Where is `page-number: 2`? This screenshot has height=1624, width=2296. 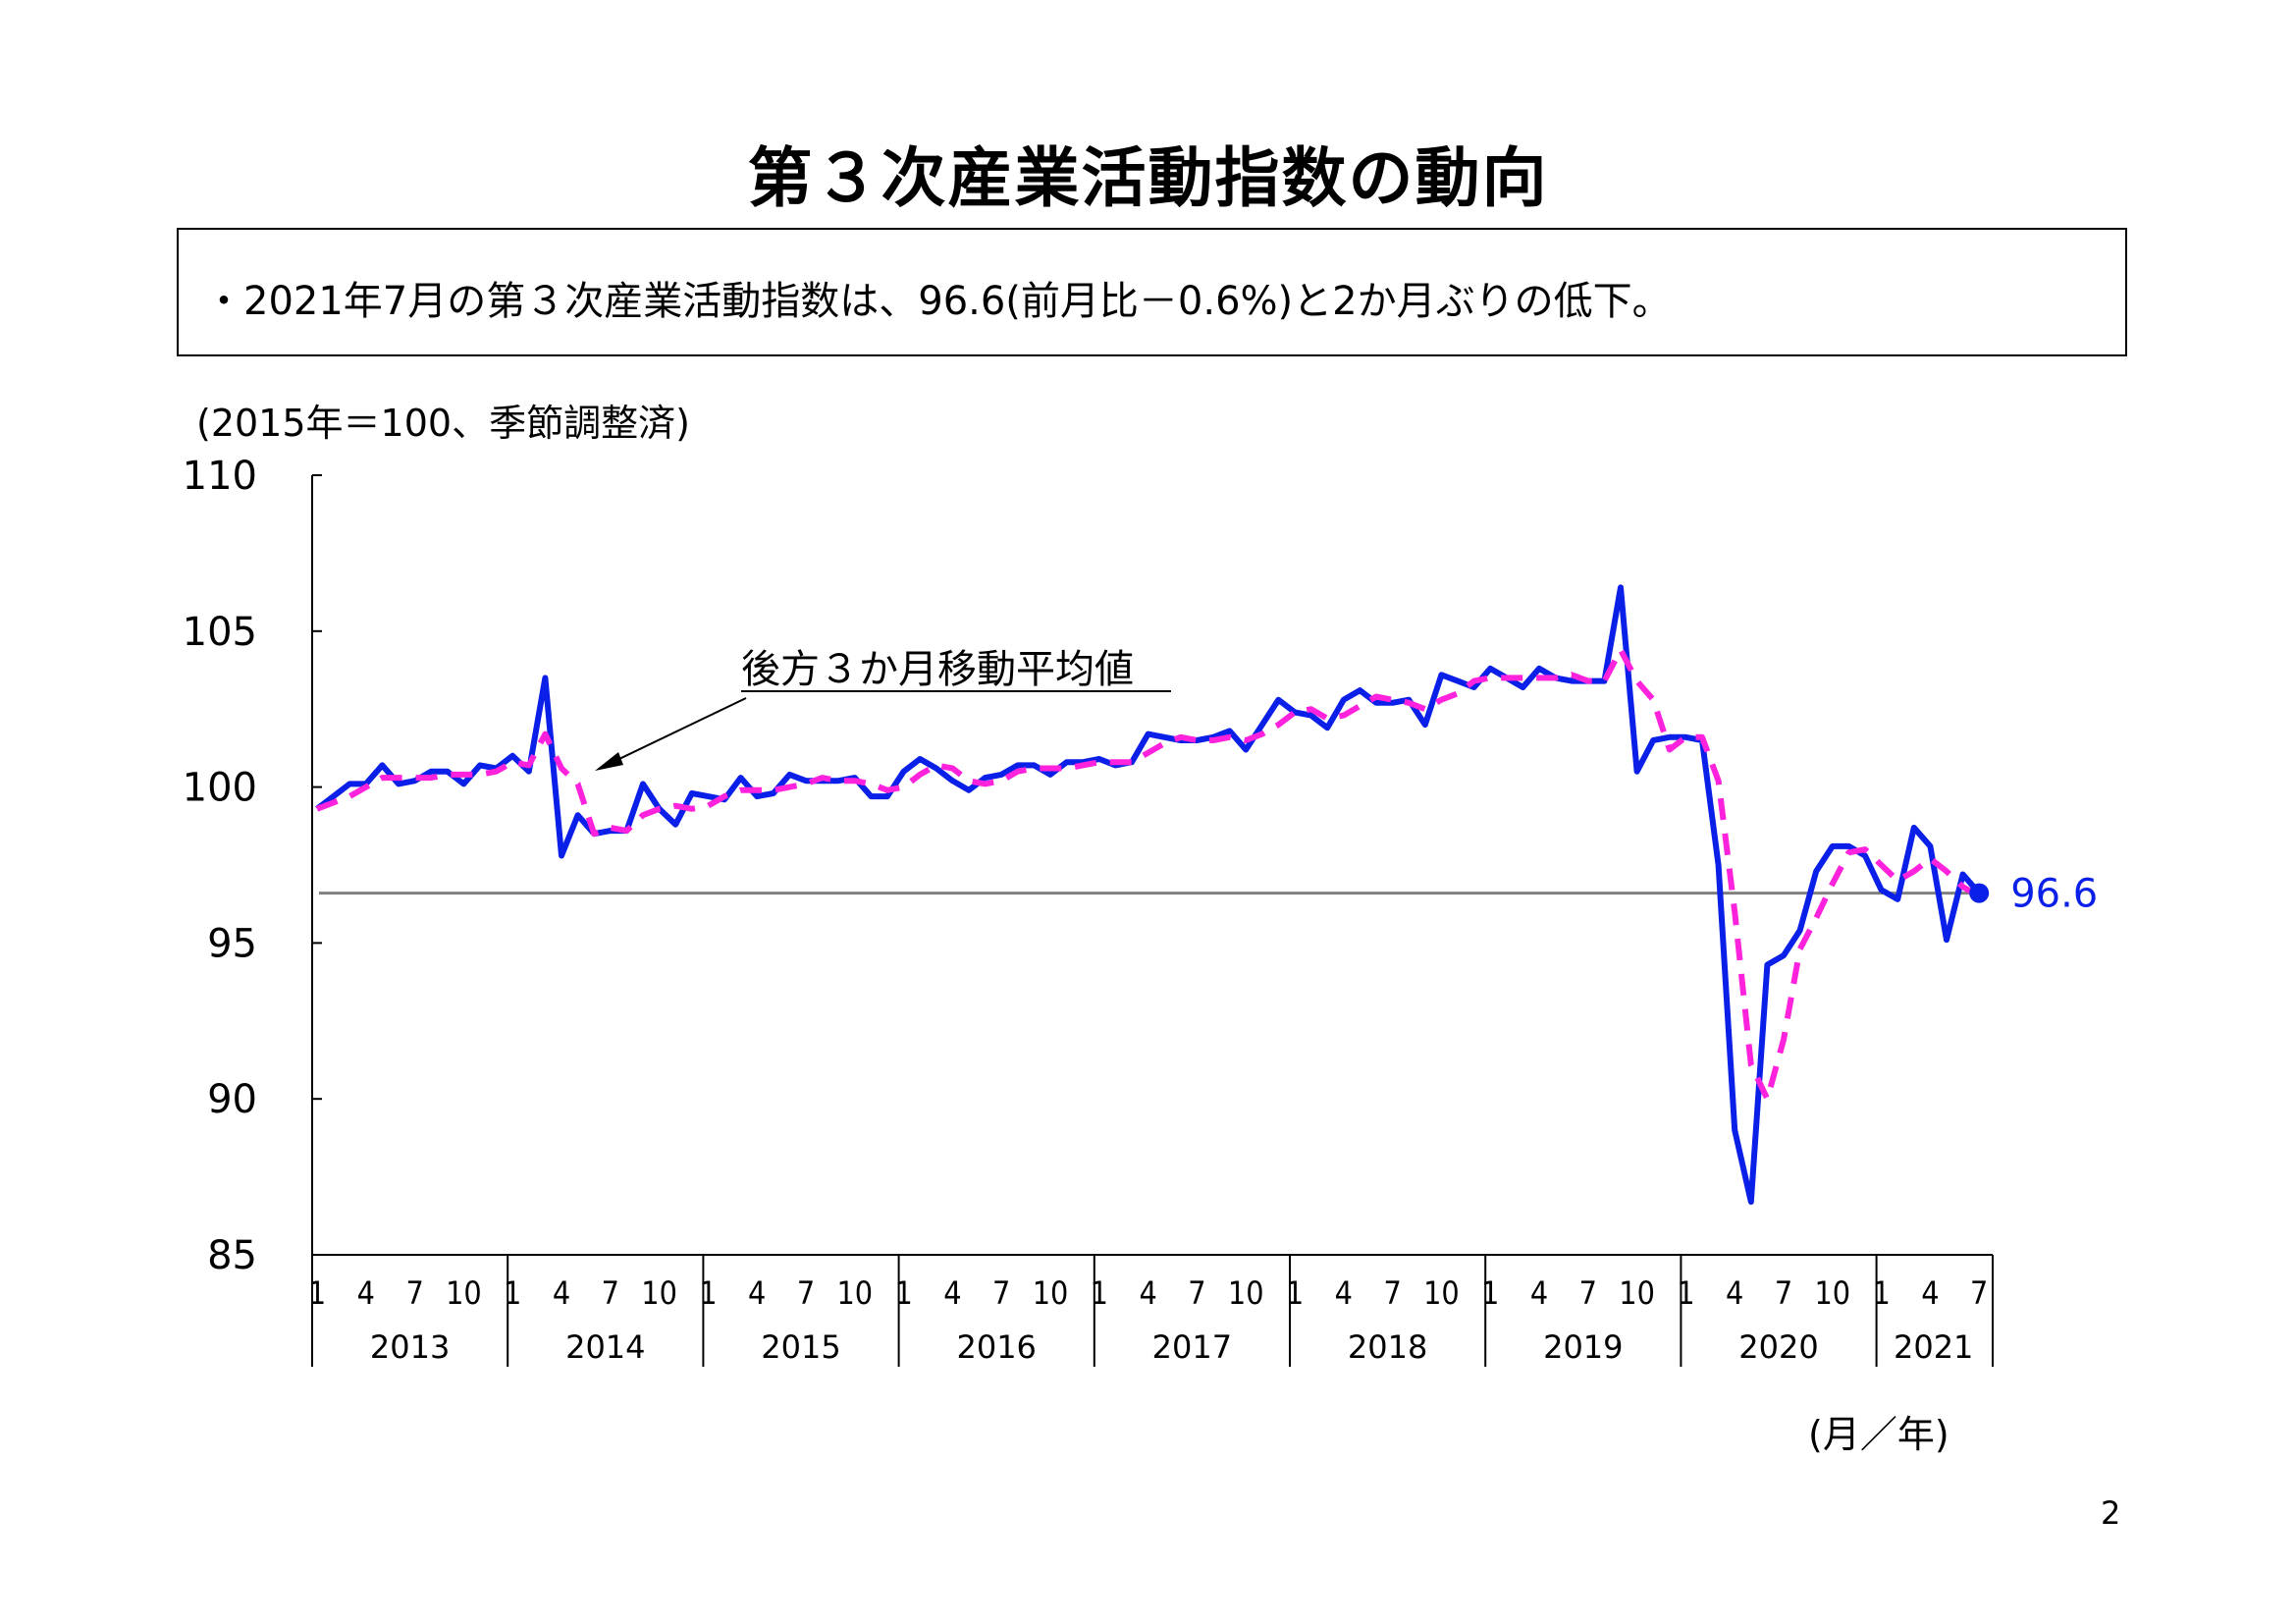
page-number: 2 is located at coordinates (2111, 1513).